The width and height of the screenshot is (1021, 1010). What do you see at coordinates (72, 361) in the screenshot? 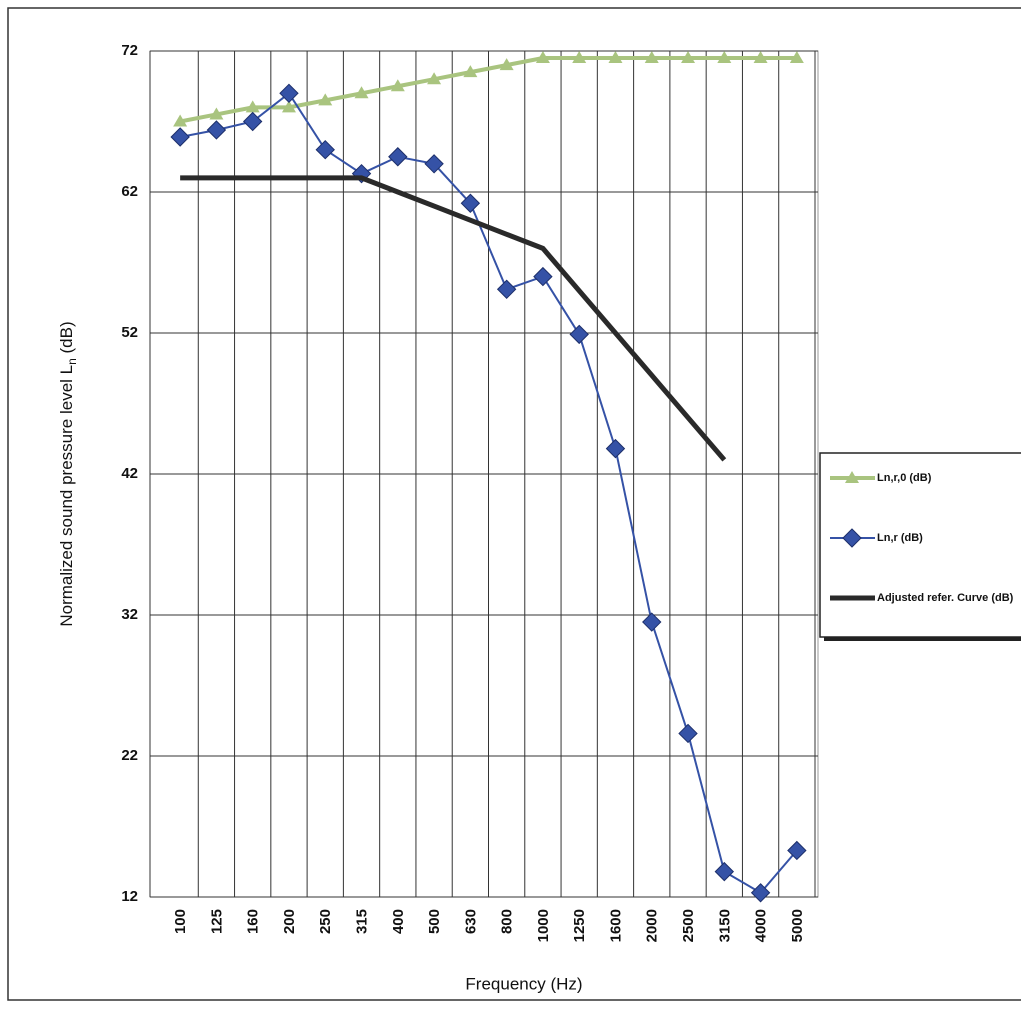
I see `y-axis-title-sub: n` at bounding box center [72, 361].